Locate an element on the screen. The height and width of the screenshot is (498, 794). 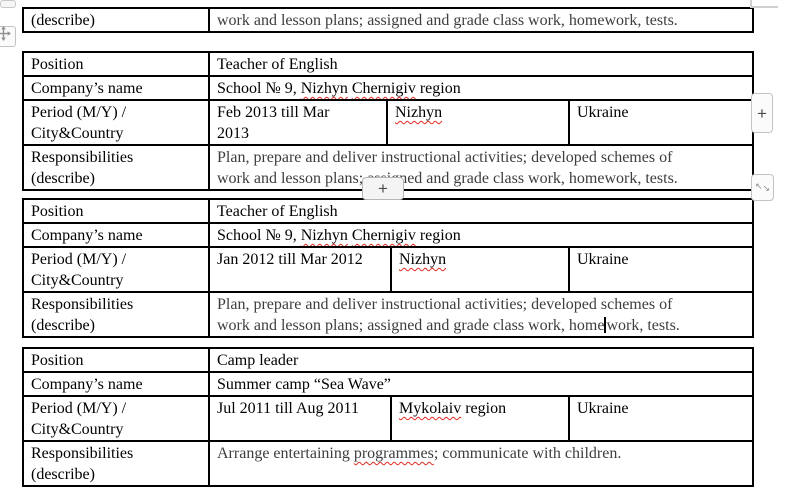
text-cursor is located at coordinates (605, 325).